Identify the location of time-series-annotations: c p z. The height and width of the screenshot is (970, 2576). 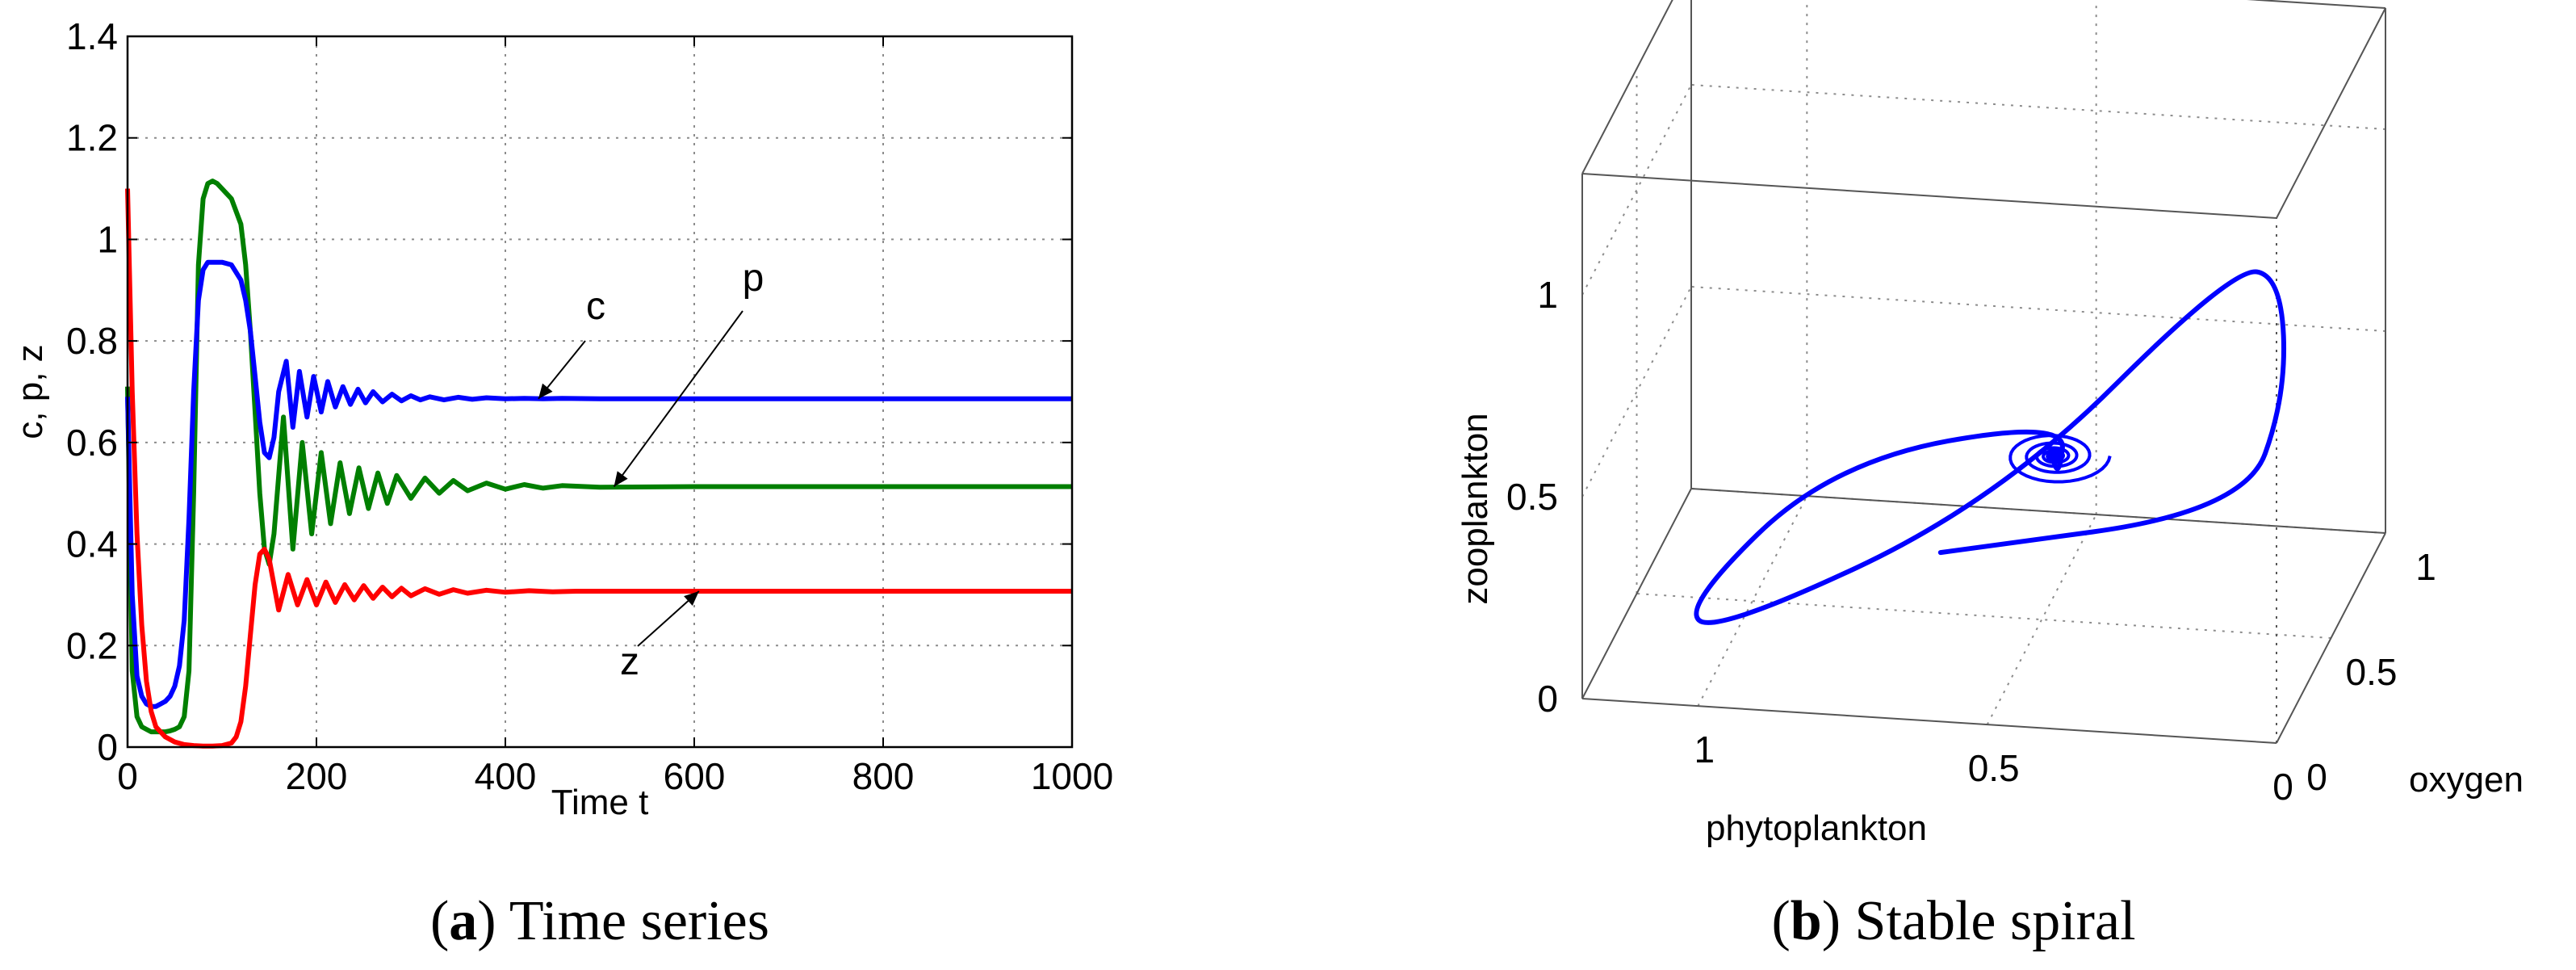
(651, 470).